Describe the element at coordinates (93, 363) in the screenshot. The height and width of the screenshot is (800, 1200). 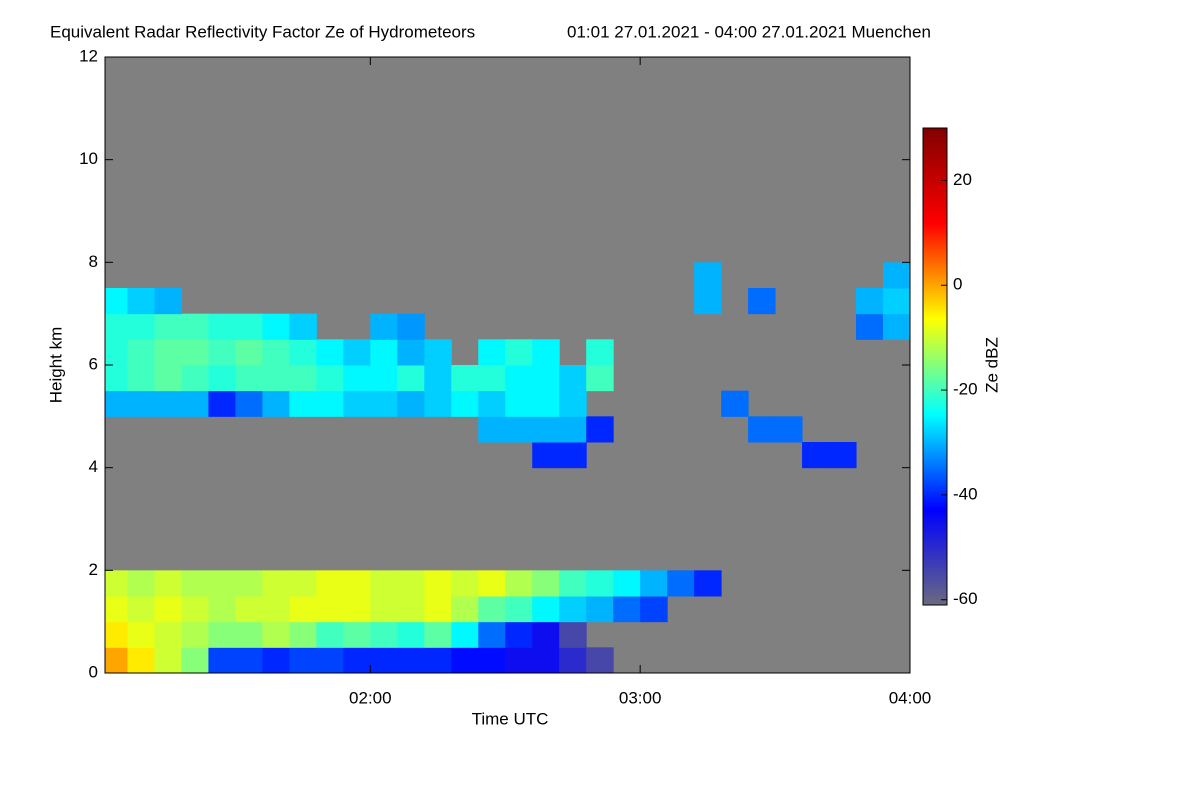
I see `y-tick-label: 6` at that location.